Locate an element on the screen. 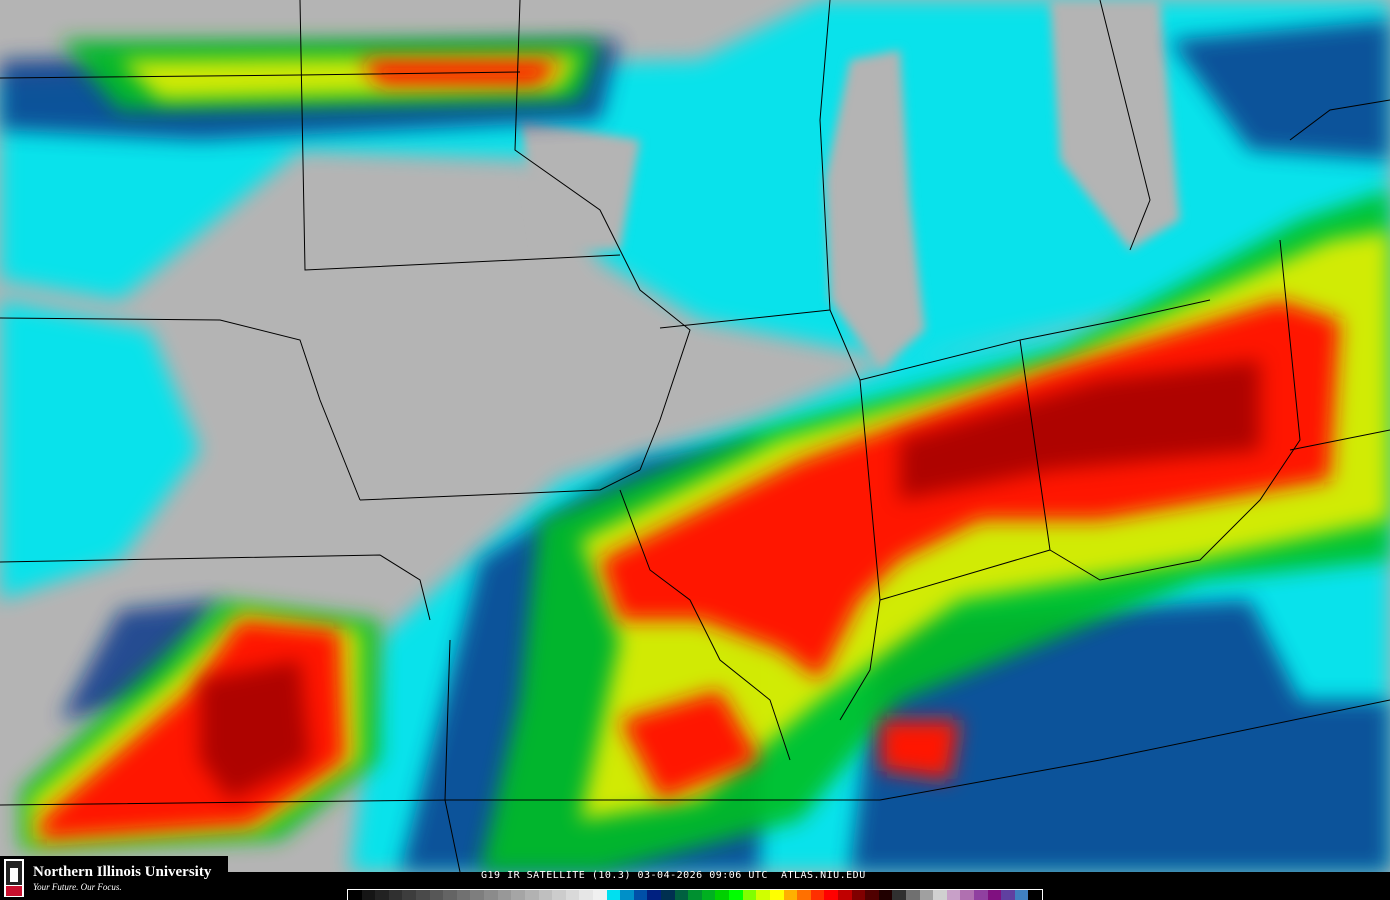 Image resolution: width=1390 pixels, height=900 pixels. niu-shield-icon is located at coordinates (14, 878).